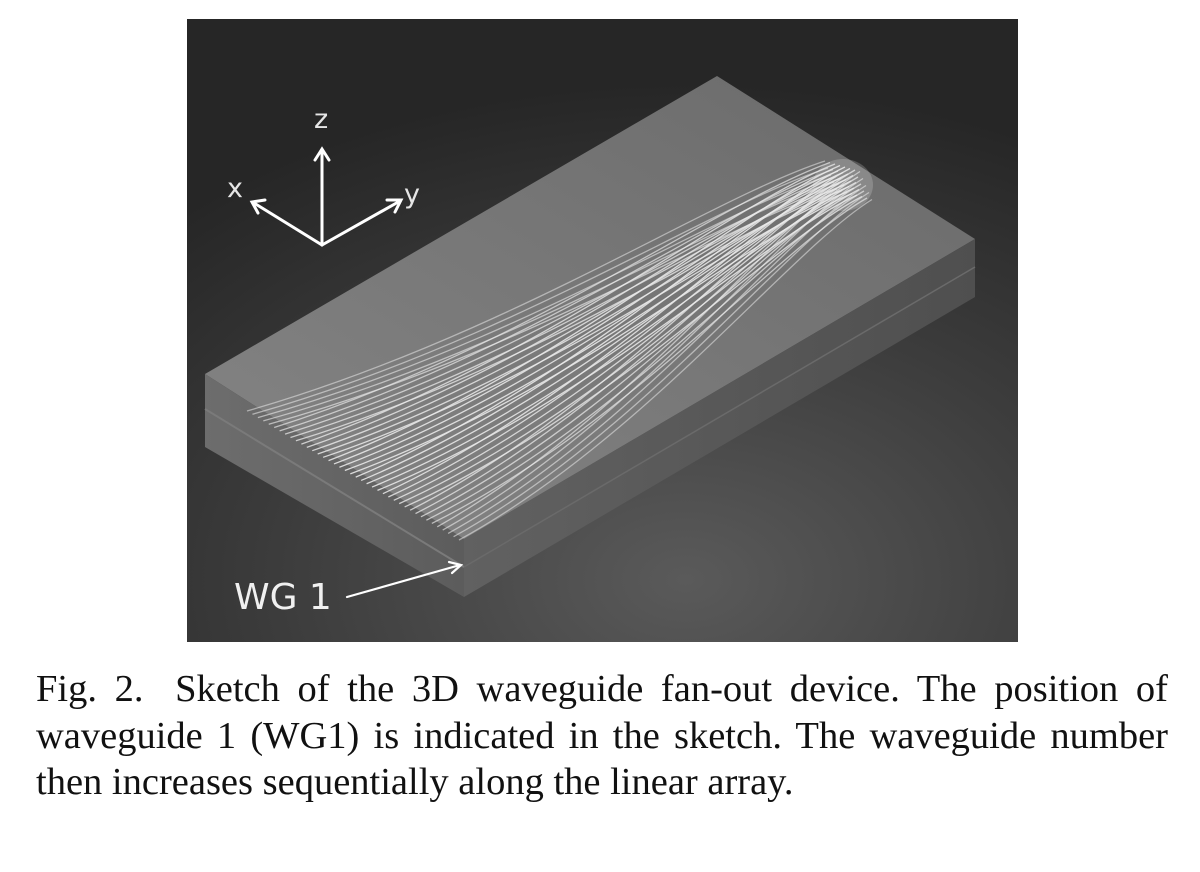 The height and width of the screenshot is (872, 1200). I want to click on waveguide-plane-line, so click(334, 488).